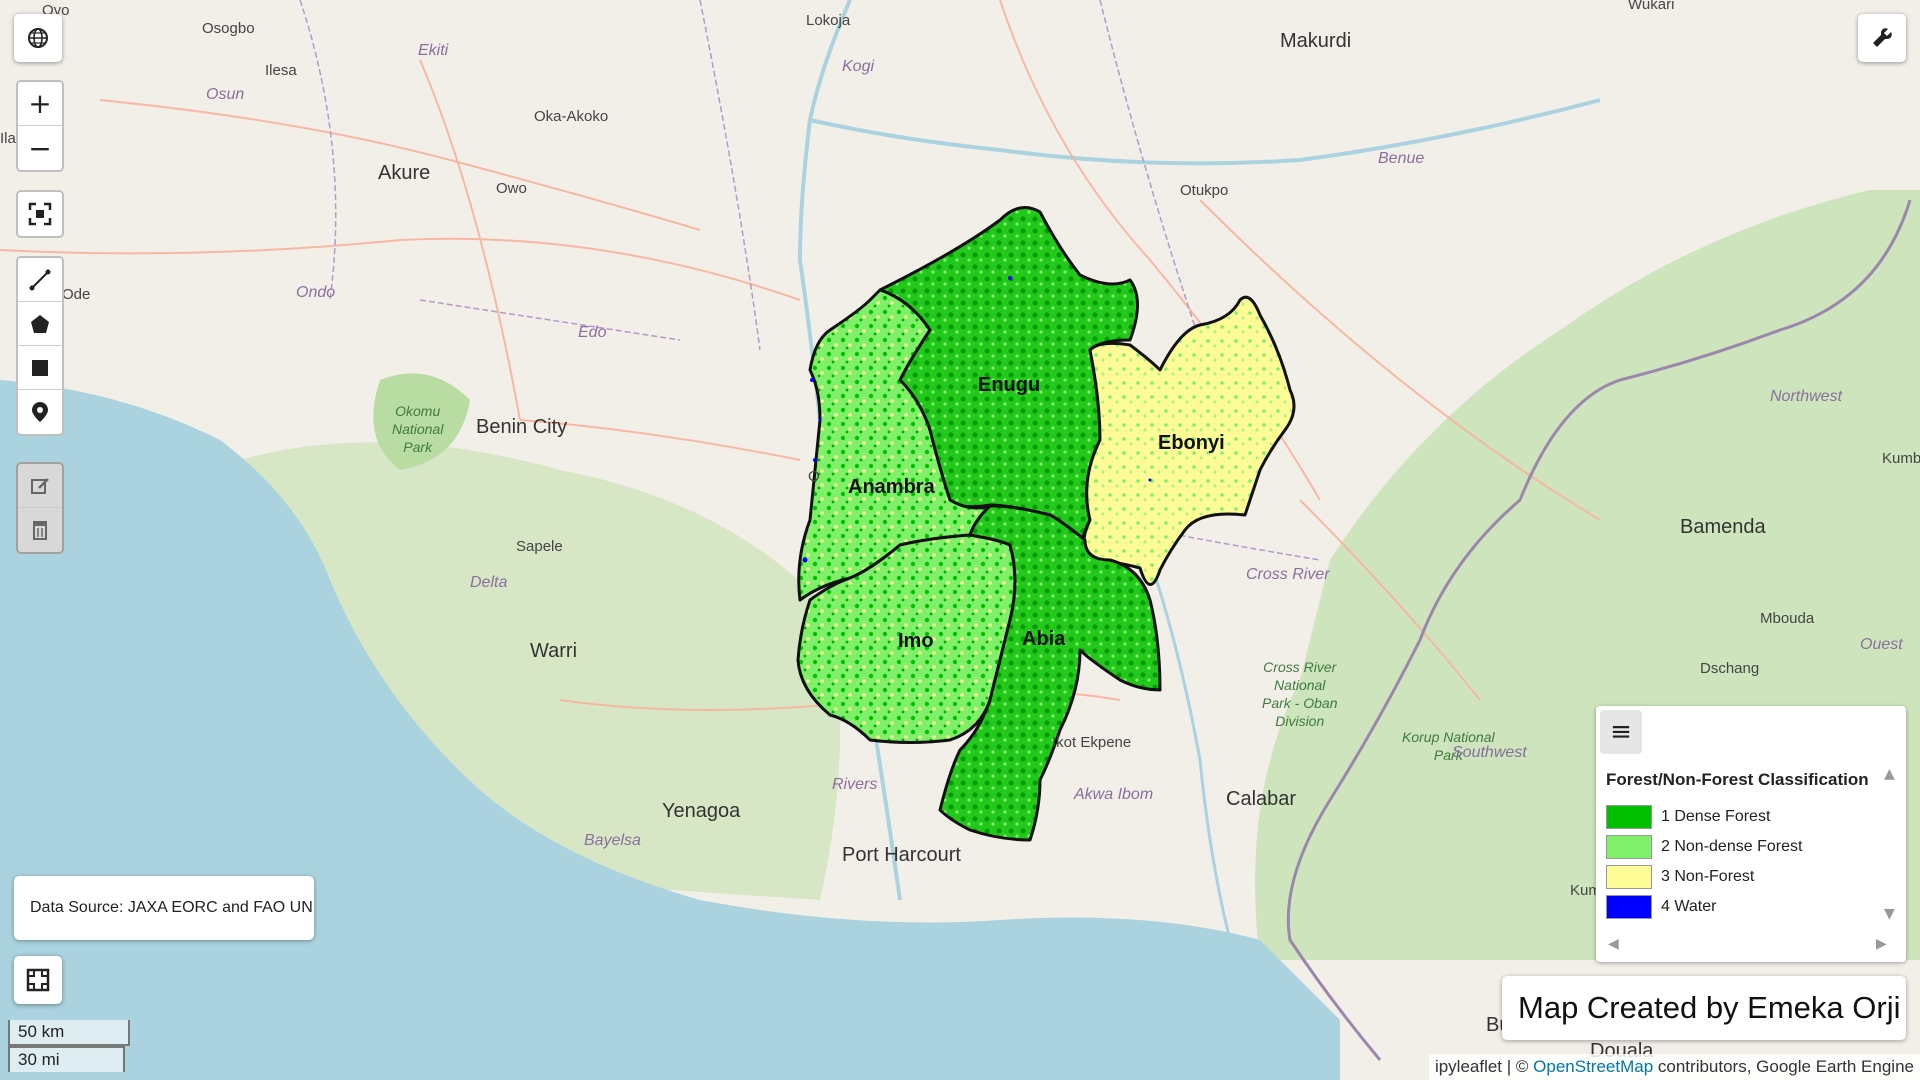  Describe the element at coordinates (1204, 190) in the screenshot. I see `label-otukpo: Otukpo` at that location.